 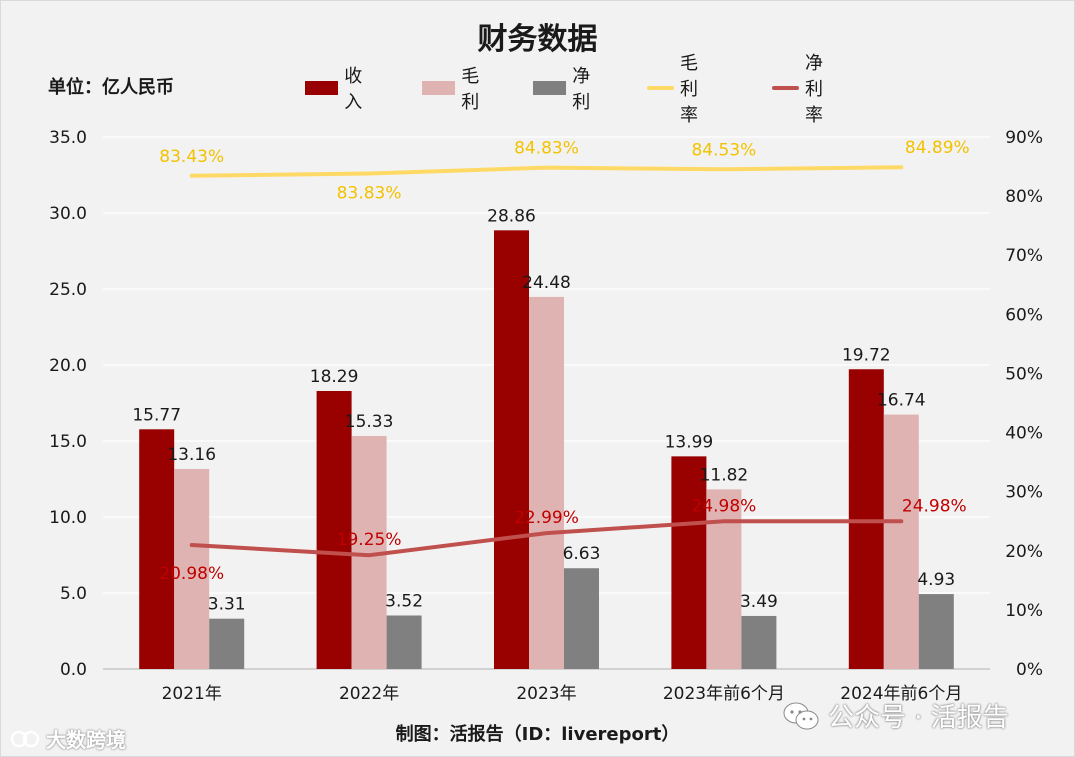 I want to click on watermark-left: 大数跨境, so click(x=68, y=738).